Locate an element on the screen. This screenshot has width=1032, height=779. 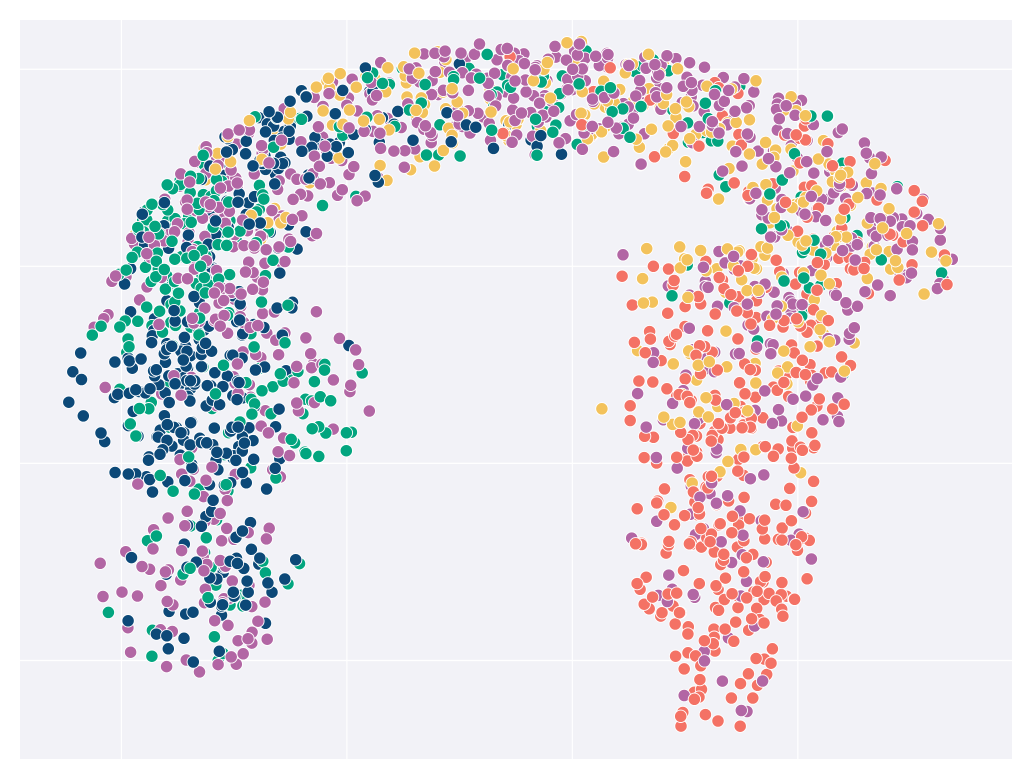
scatter-point-series-4-1959 is located at coordinates (664, 515).